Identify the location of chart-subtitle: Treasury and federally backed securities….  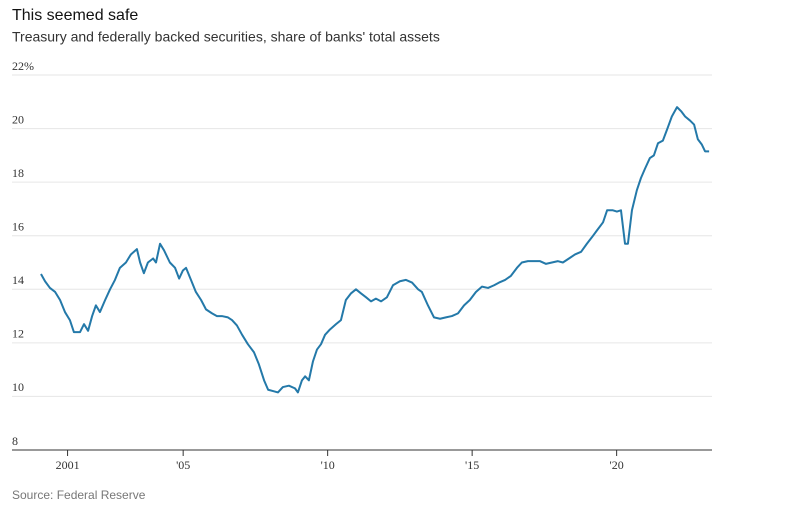
(226, 37).